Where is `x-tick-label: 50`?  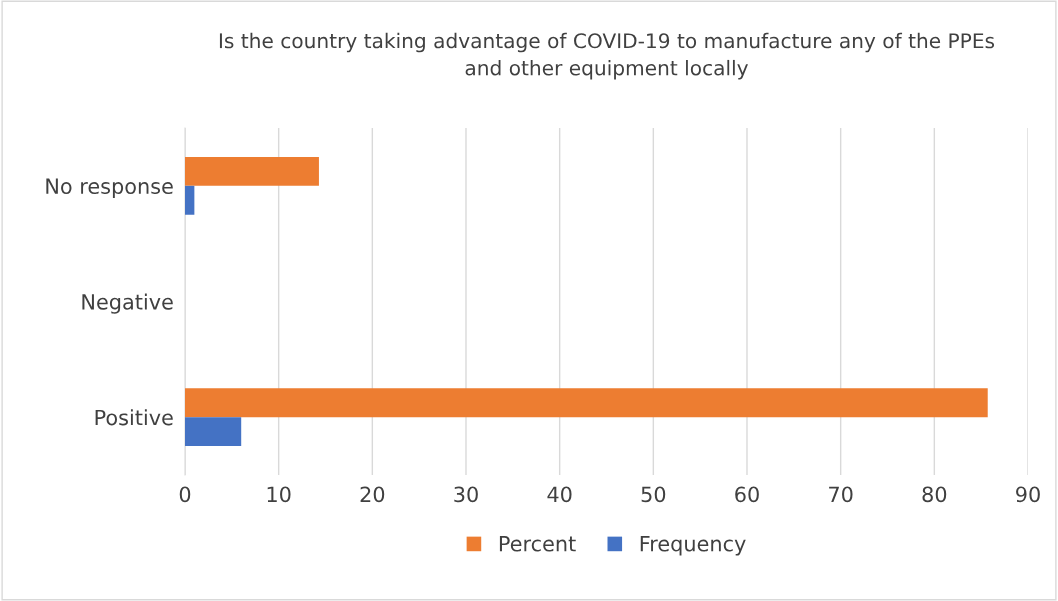
x-tick-label: 50 is located at coordinates (653, 494).